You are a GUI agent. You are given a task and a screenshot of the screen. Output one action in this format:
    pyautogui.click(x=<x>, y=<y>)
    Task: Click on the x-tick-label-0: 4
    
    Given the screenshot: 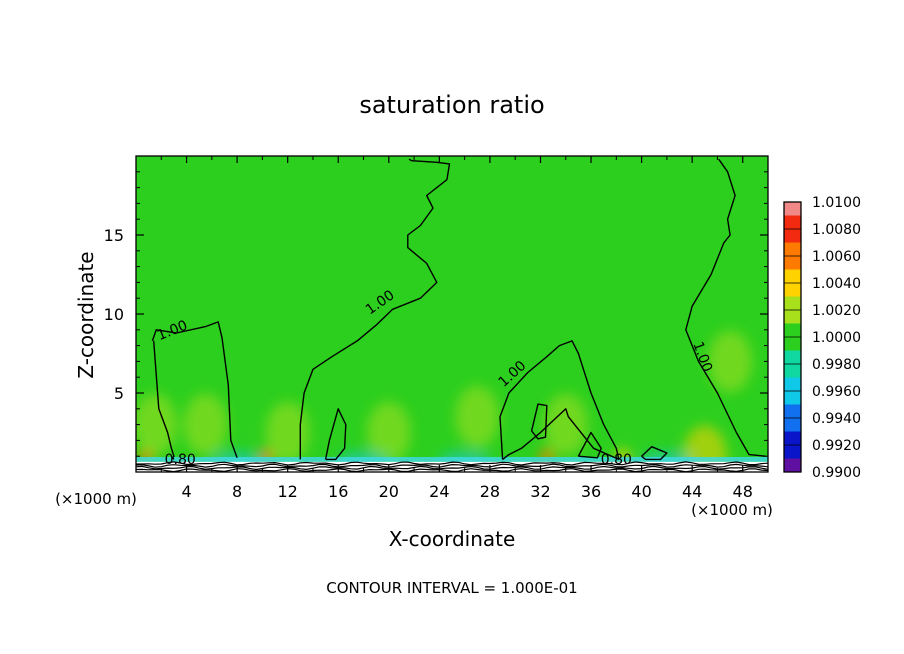 What is the action you would take?
    pyautogui.click(x=186, y=491)
    